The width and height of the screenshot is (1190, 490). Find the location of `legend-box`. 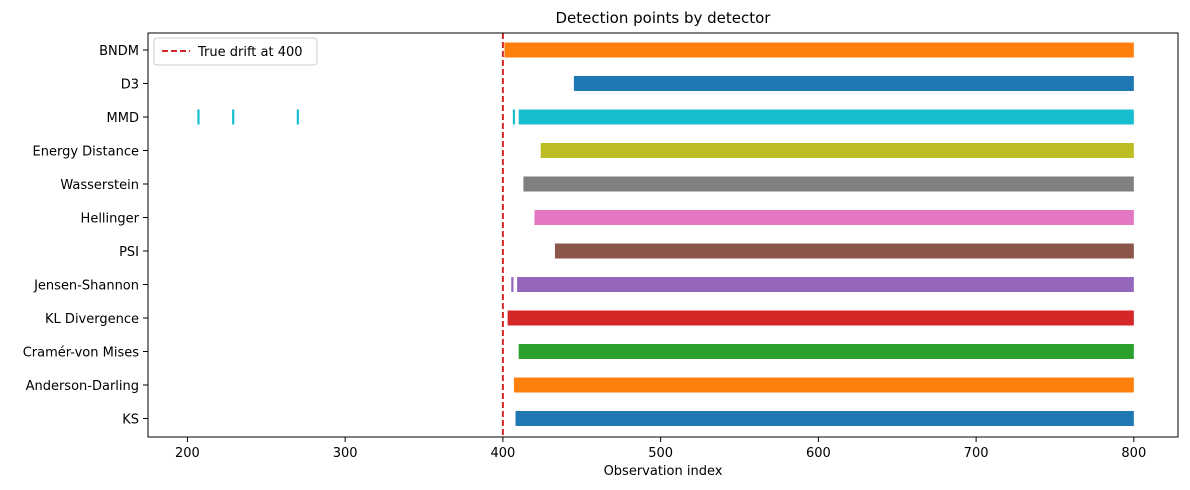

legend-box is located at coordinates (235, 51).